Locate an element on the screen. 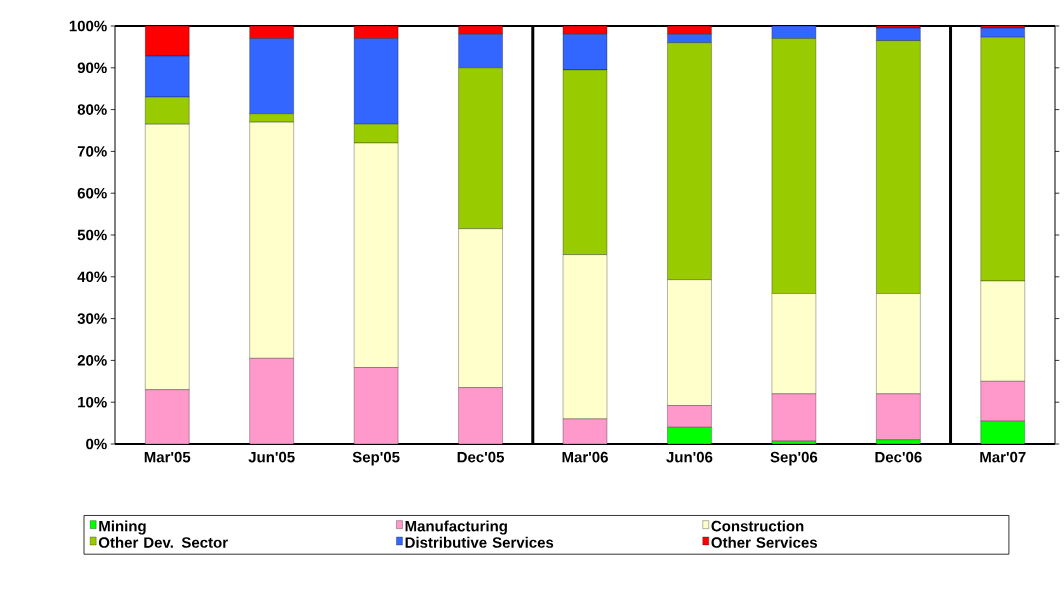  x-tick-label: Mar'06 is located at coordinates (585, 457).